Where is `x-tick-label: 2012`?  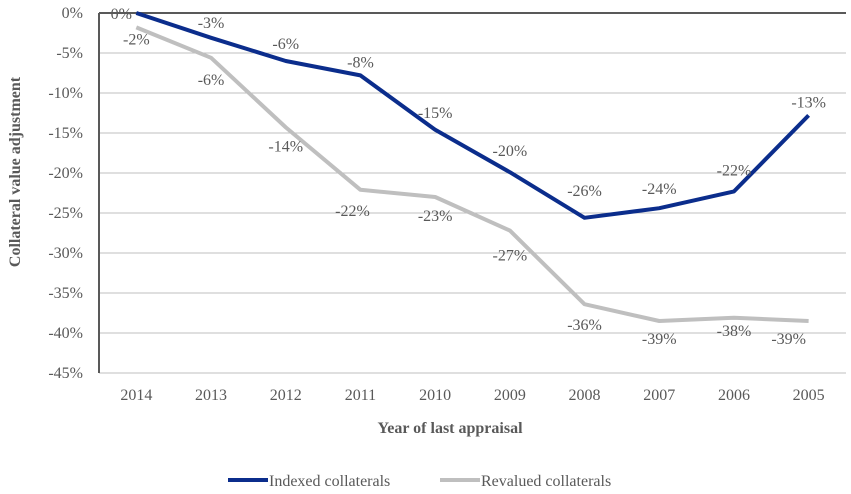 x-tick-label: 2012 is located at coordinates (286, 395).